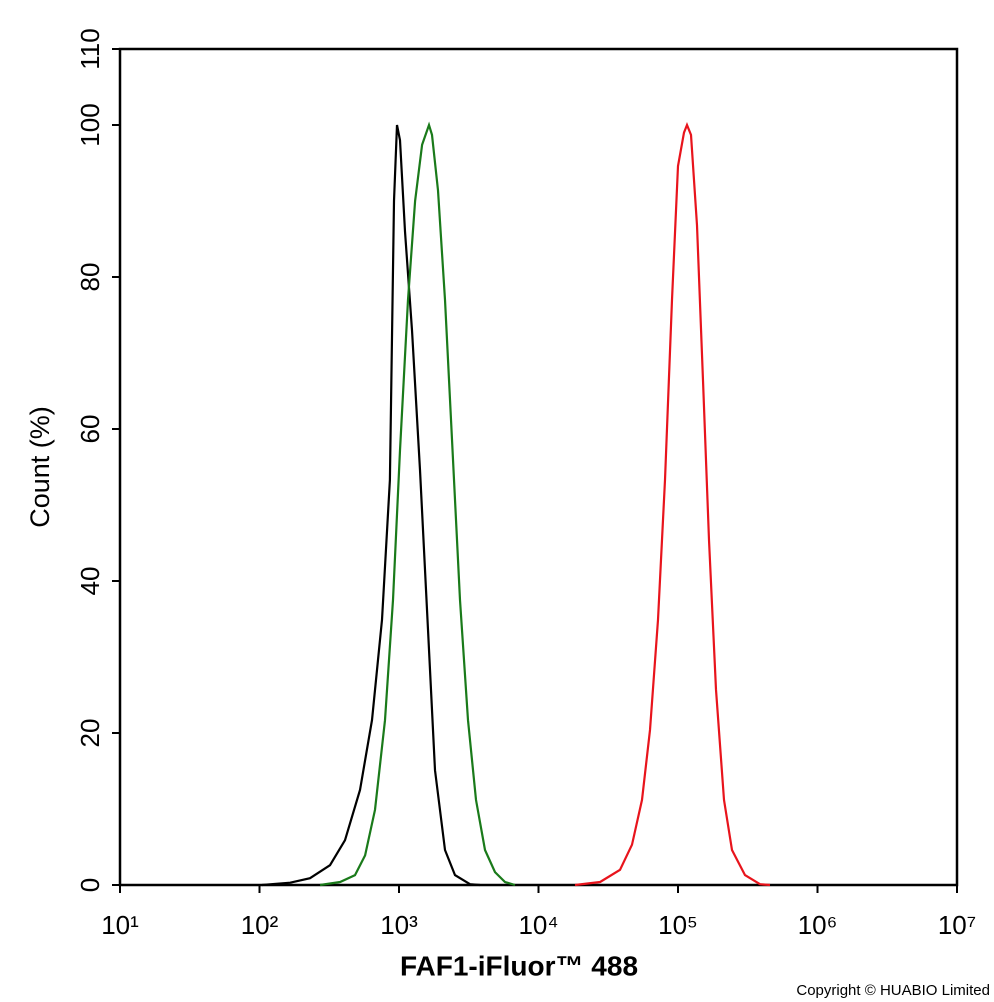 The width and height of the screenshot is (994, 1002). Describe the element at coordinates (399, 925) in the screenshot. I see `x-tick-label: 10³` at that location.